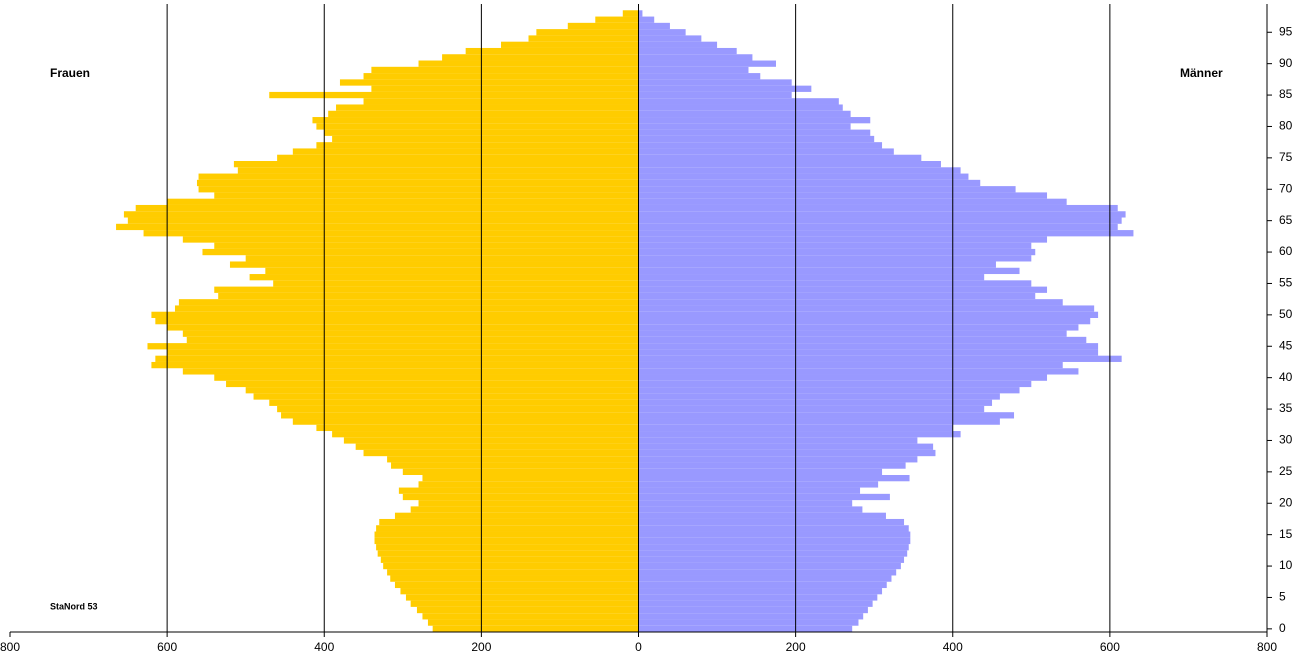 The image size is (1308, 660). What do you see at coordinates (796, 647) in the screenshot?
I see `x-tick-label: 200` at bounding box center [796, 647].